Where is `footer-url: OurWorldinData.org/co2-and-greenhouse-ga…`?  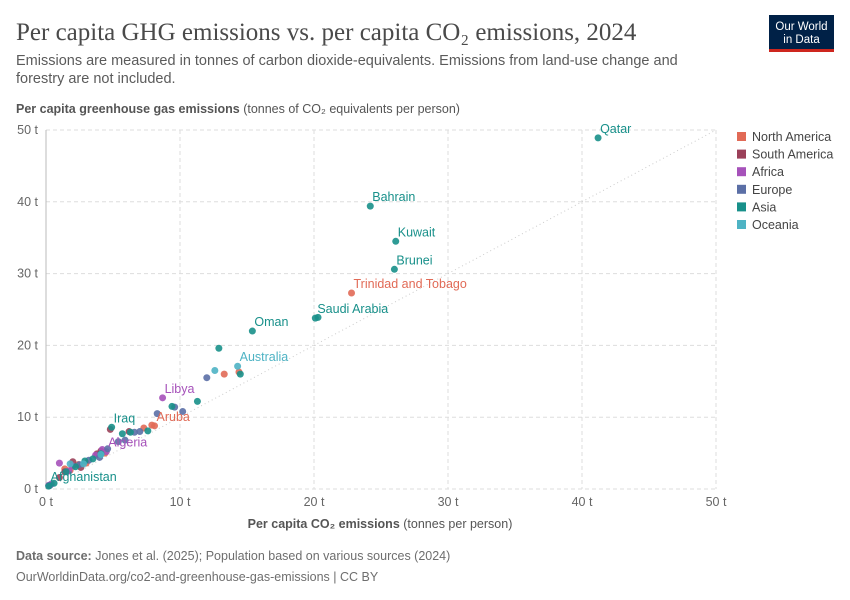
footer-url: OurWorldinData.org/co2-and-greenhouse-ga… is located at coordinates (197, 577).